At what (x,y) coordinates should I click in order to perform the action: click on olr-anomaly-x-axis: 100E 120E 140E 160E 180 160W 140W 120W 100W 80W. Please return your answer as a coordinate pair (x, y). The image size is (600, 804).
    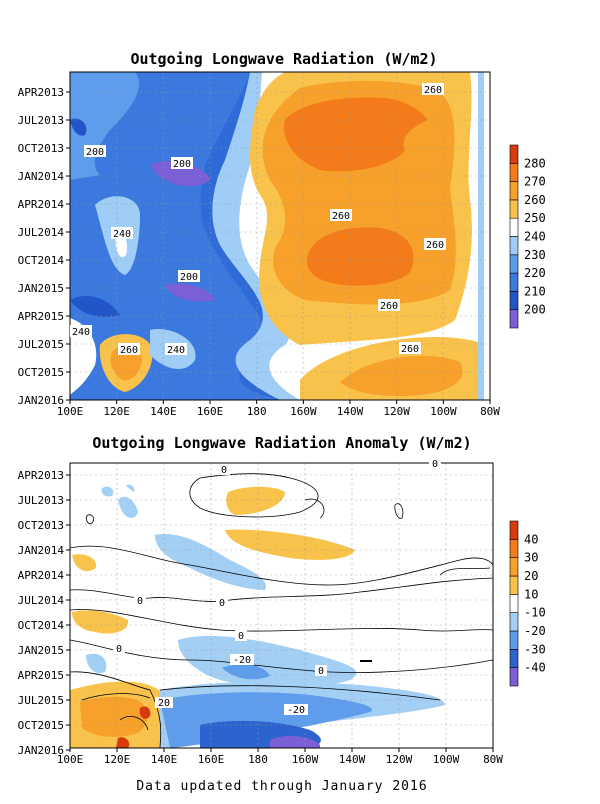
    Looking at the image, I should click on (280, 757).